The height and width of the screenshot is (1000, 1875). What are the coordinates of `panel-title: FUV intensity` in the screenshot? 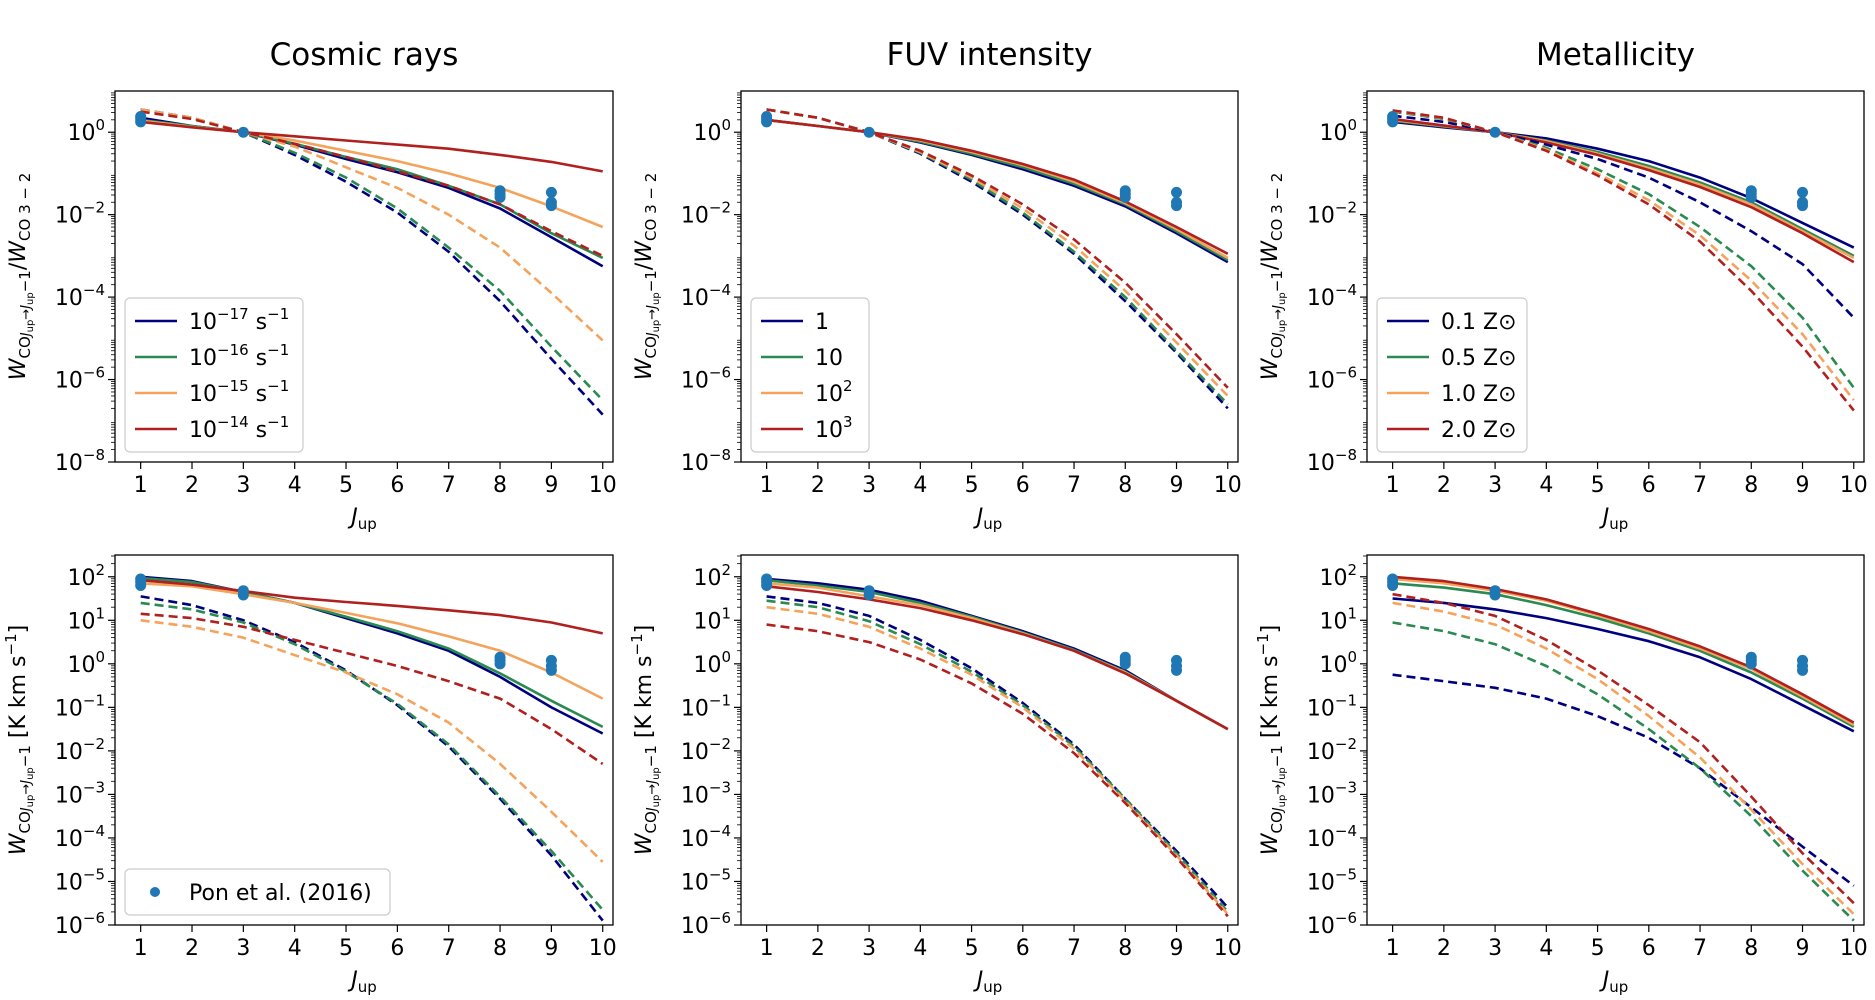 It's located at (990, 55).